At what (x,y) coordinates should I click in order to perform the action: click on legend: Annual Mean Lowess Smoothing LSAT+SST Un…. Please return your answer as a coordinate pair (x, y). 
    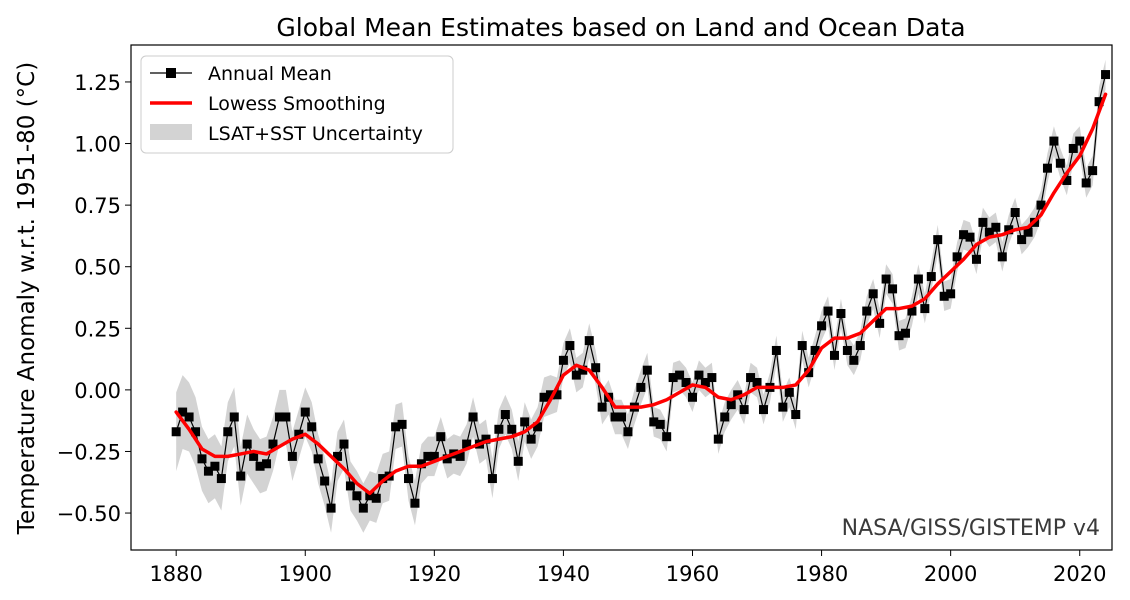
    Looking at the image, I should click on (297, 104).